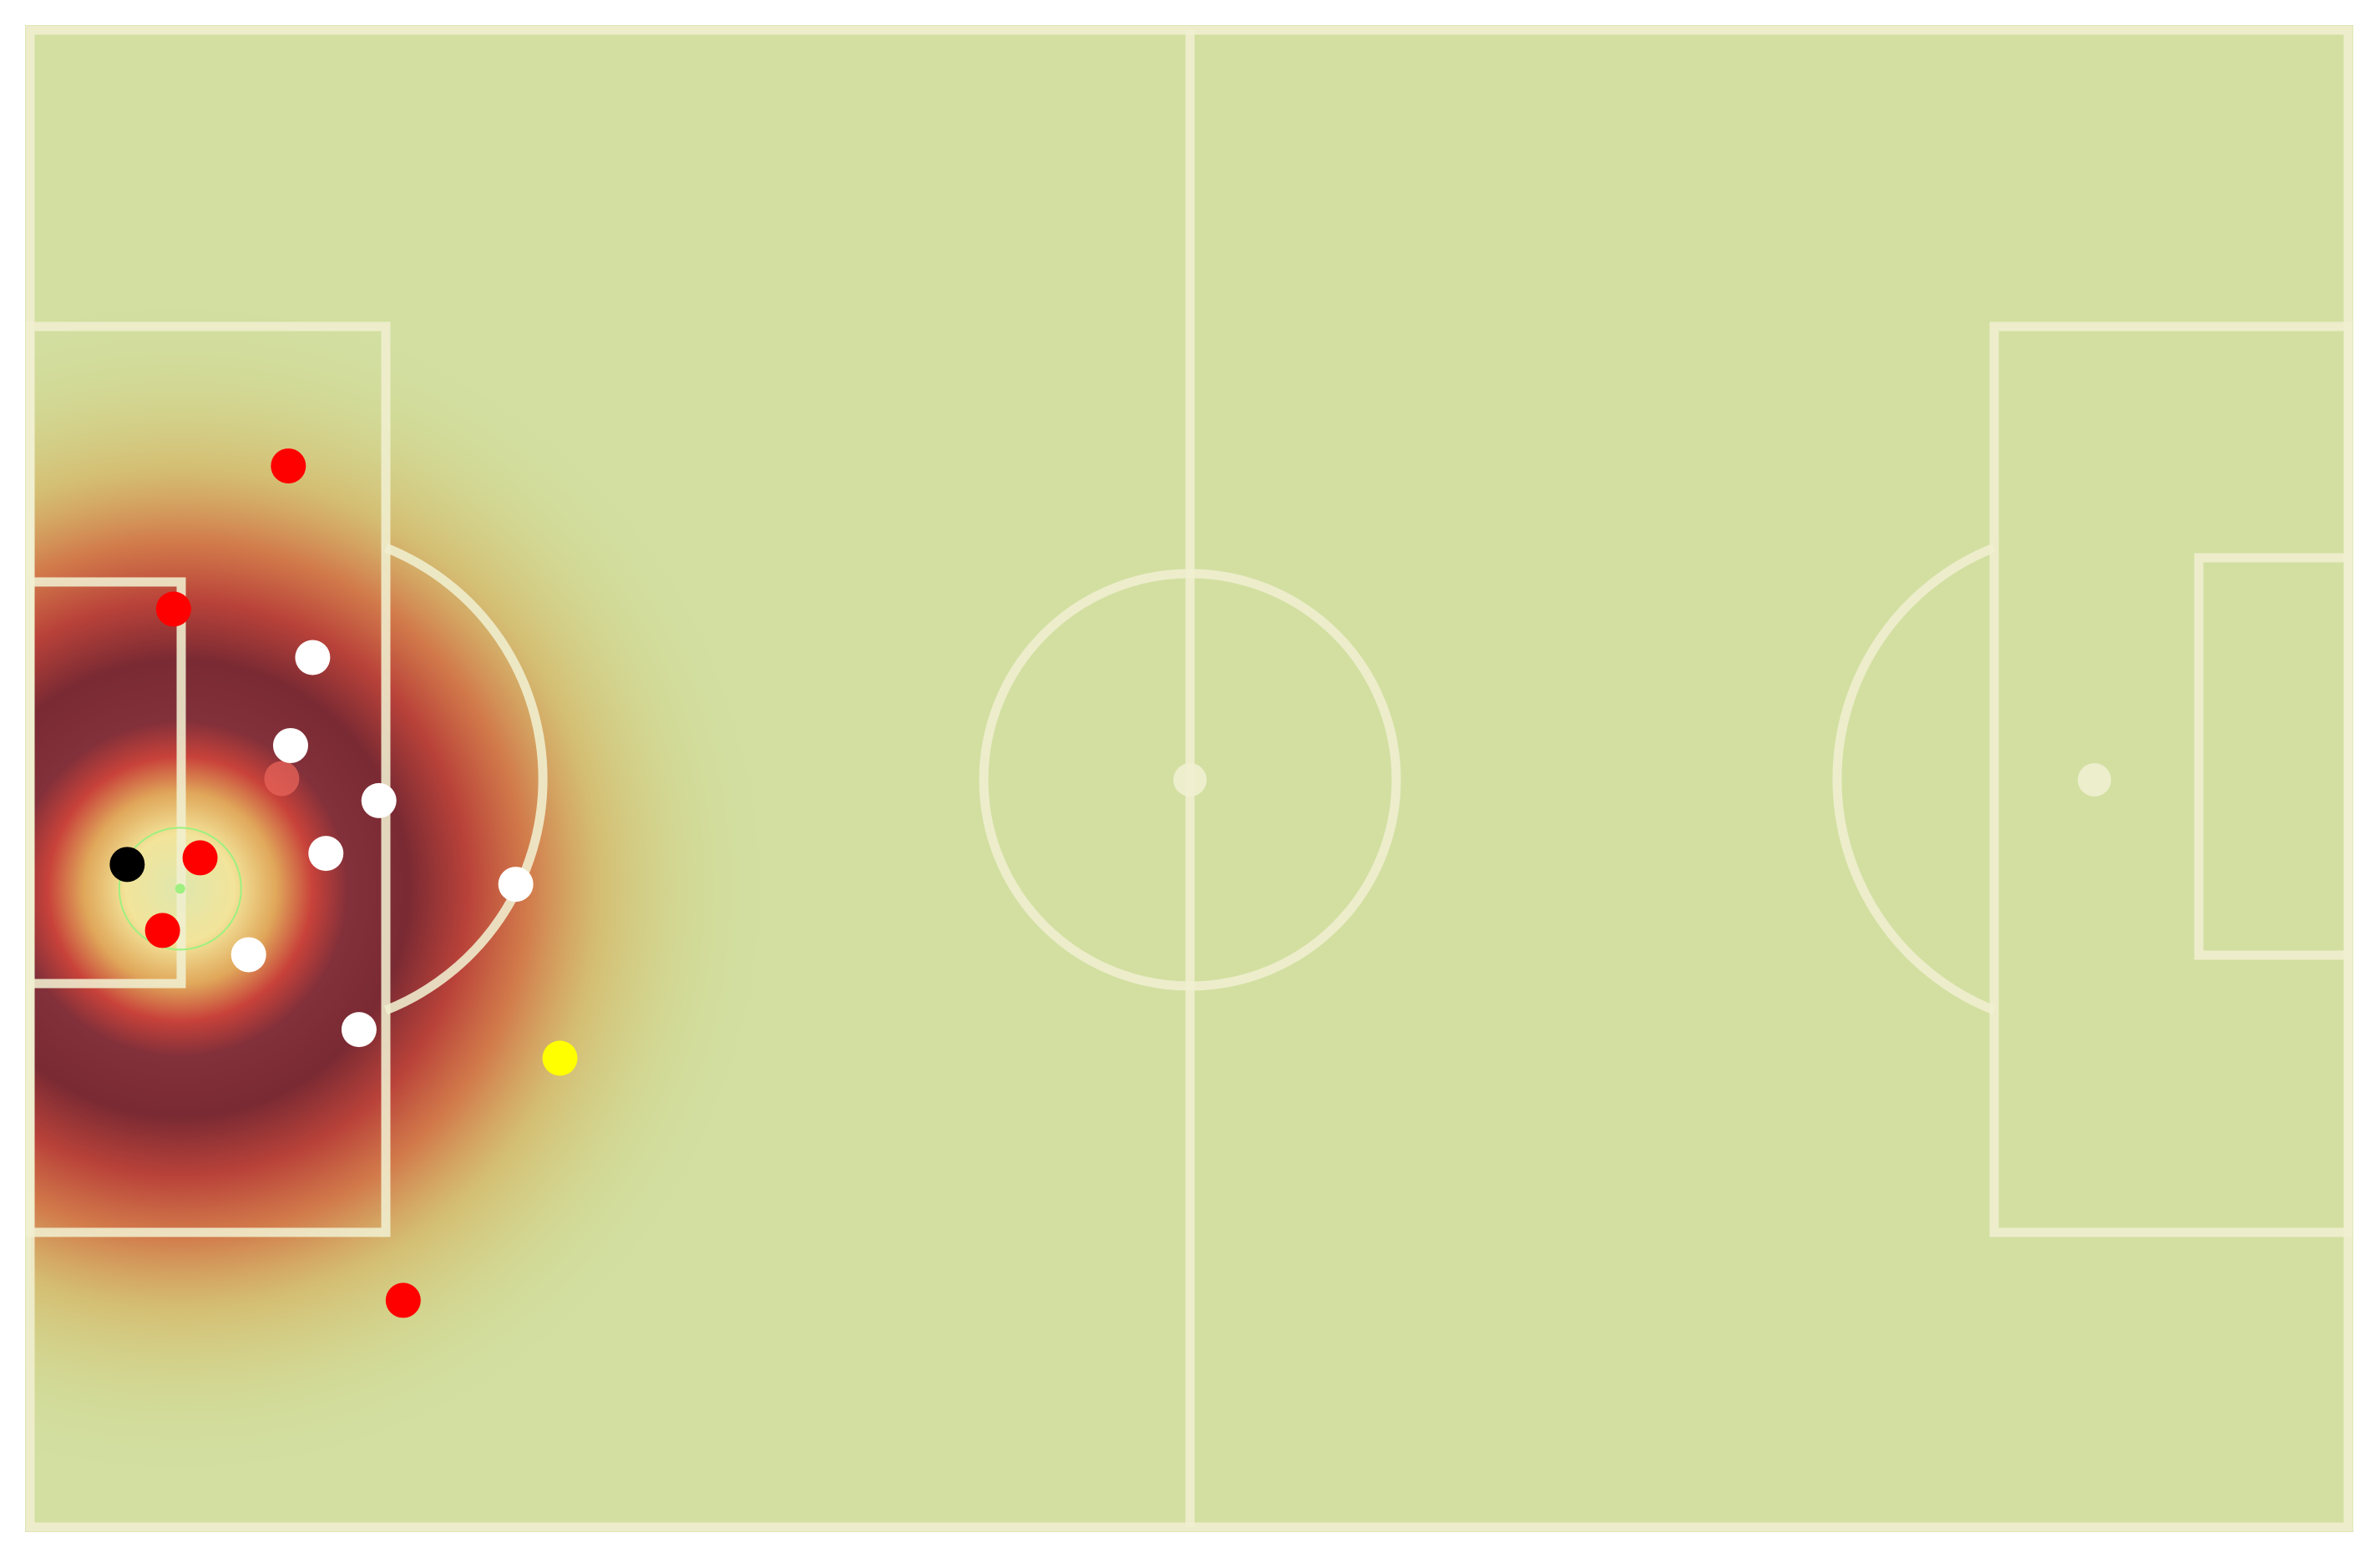 This screenshot has height=1558, width=2380. Describe the element at coordinates (127, 865) in the screenshot. I see `player-marker-goalkeeper` at that location.